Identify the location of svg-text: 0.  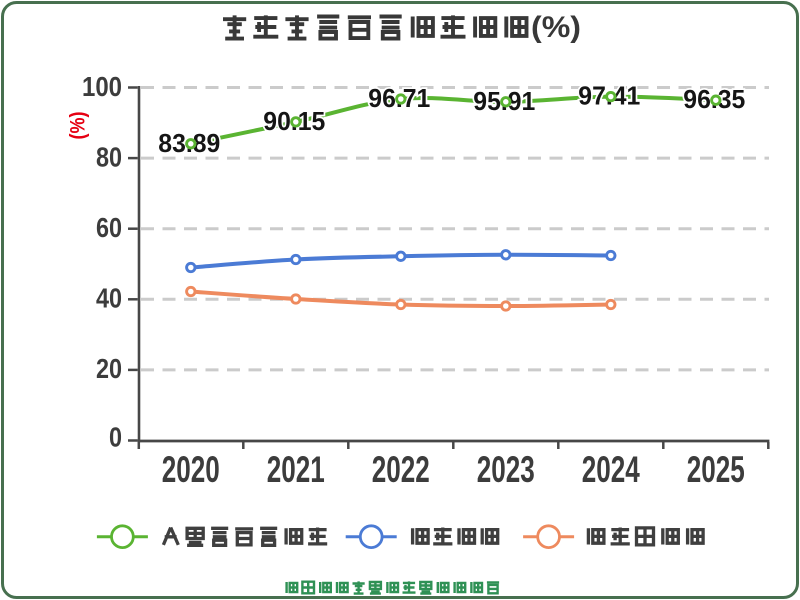
(115, 436).